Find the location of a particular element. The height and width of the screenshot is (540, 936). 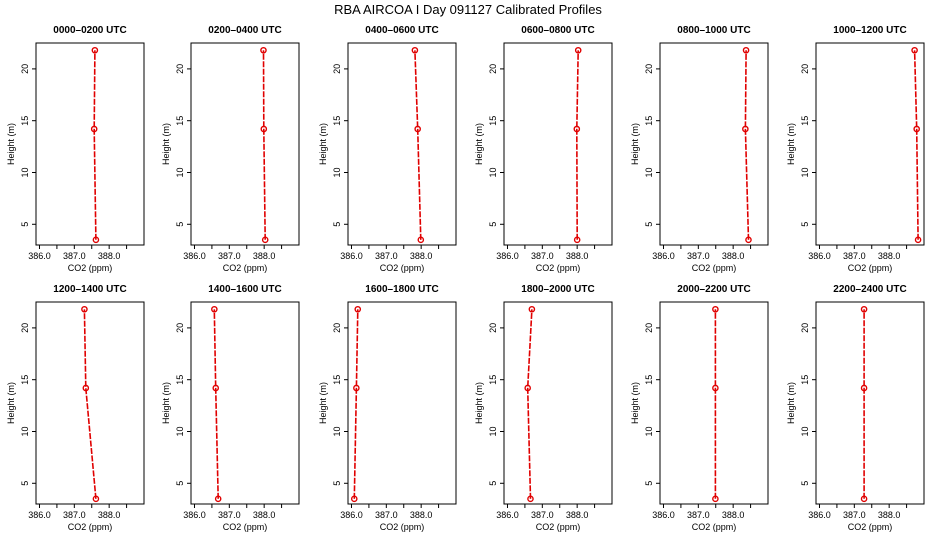

panel-title: 0000–0200 UTC is located at coordinates (89, 30).